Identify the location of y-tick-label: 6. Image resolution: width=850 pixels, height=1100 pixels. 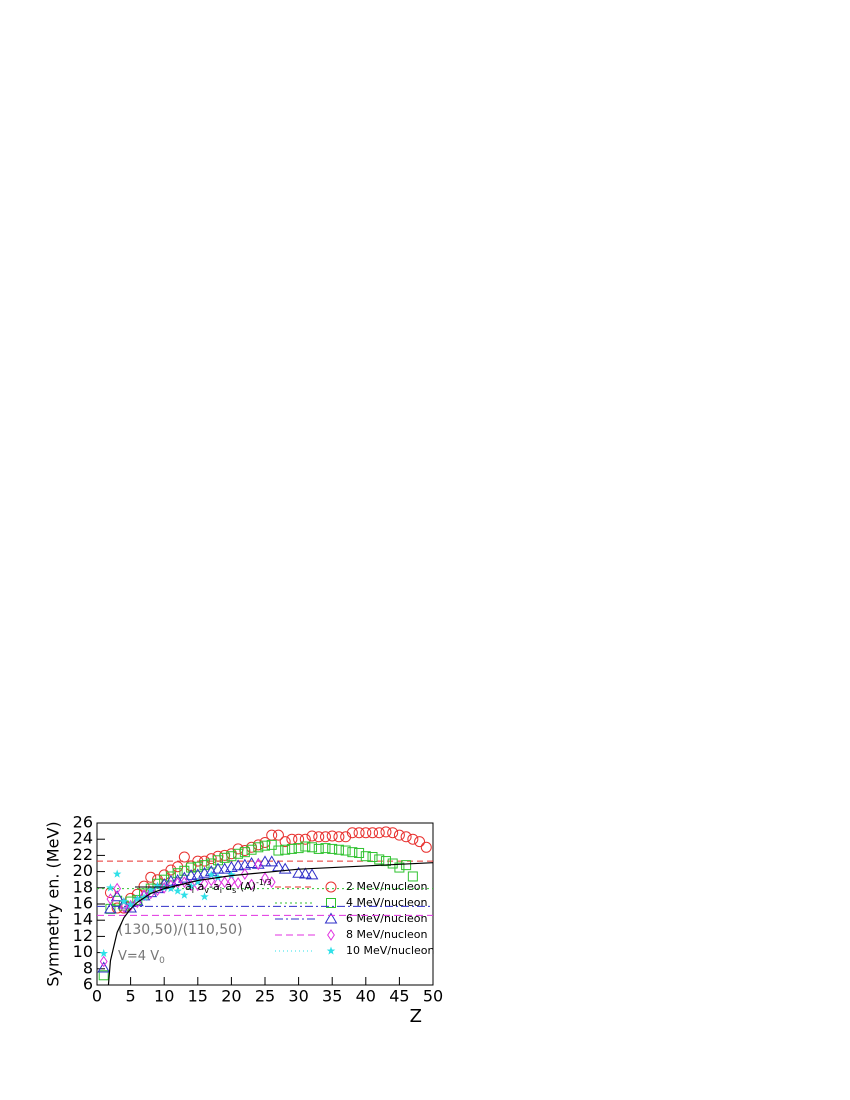
(88, 984).